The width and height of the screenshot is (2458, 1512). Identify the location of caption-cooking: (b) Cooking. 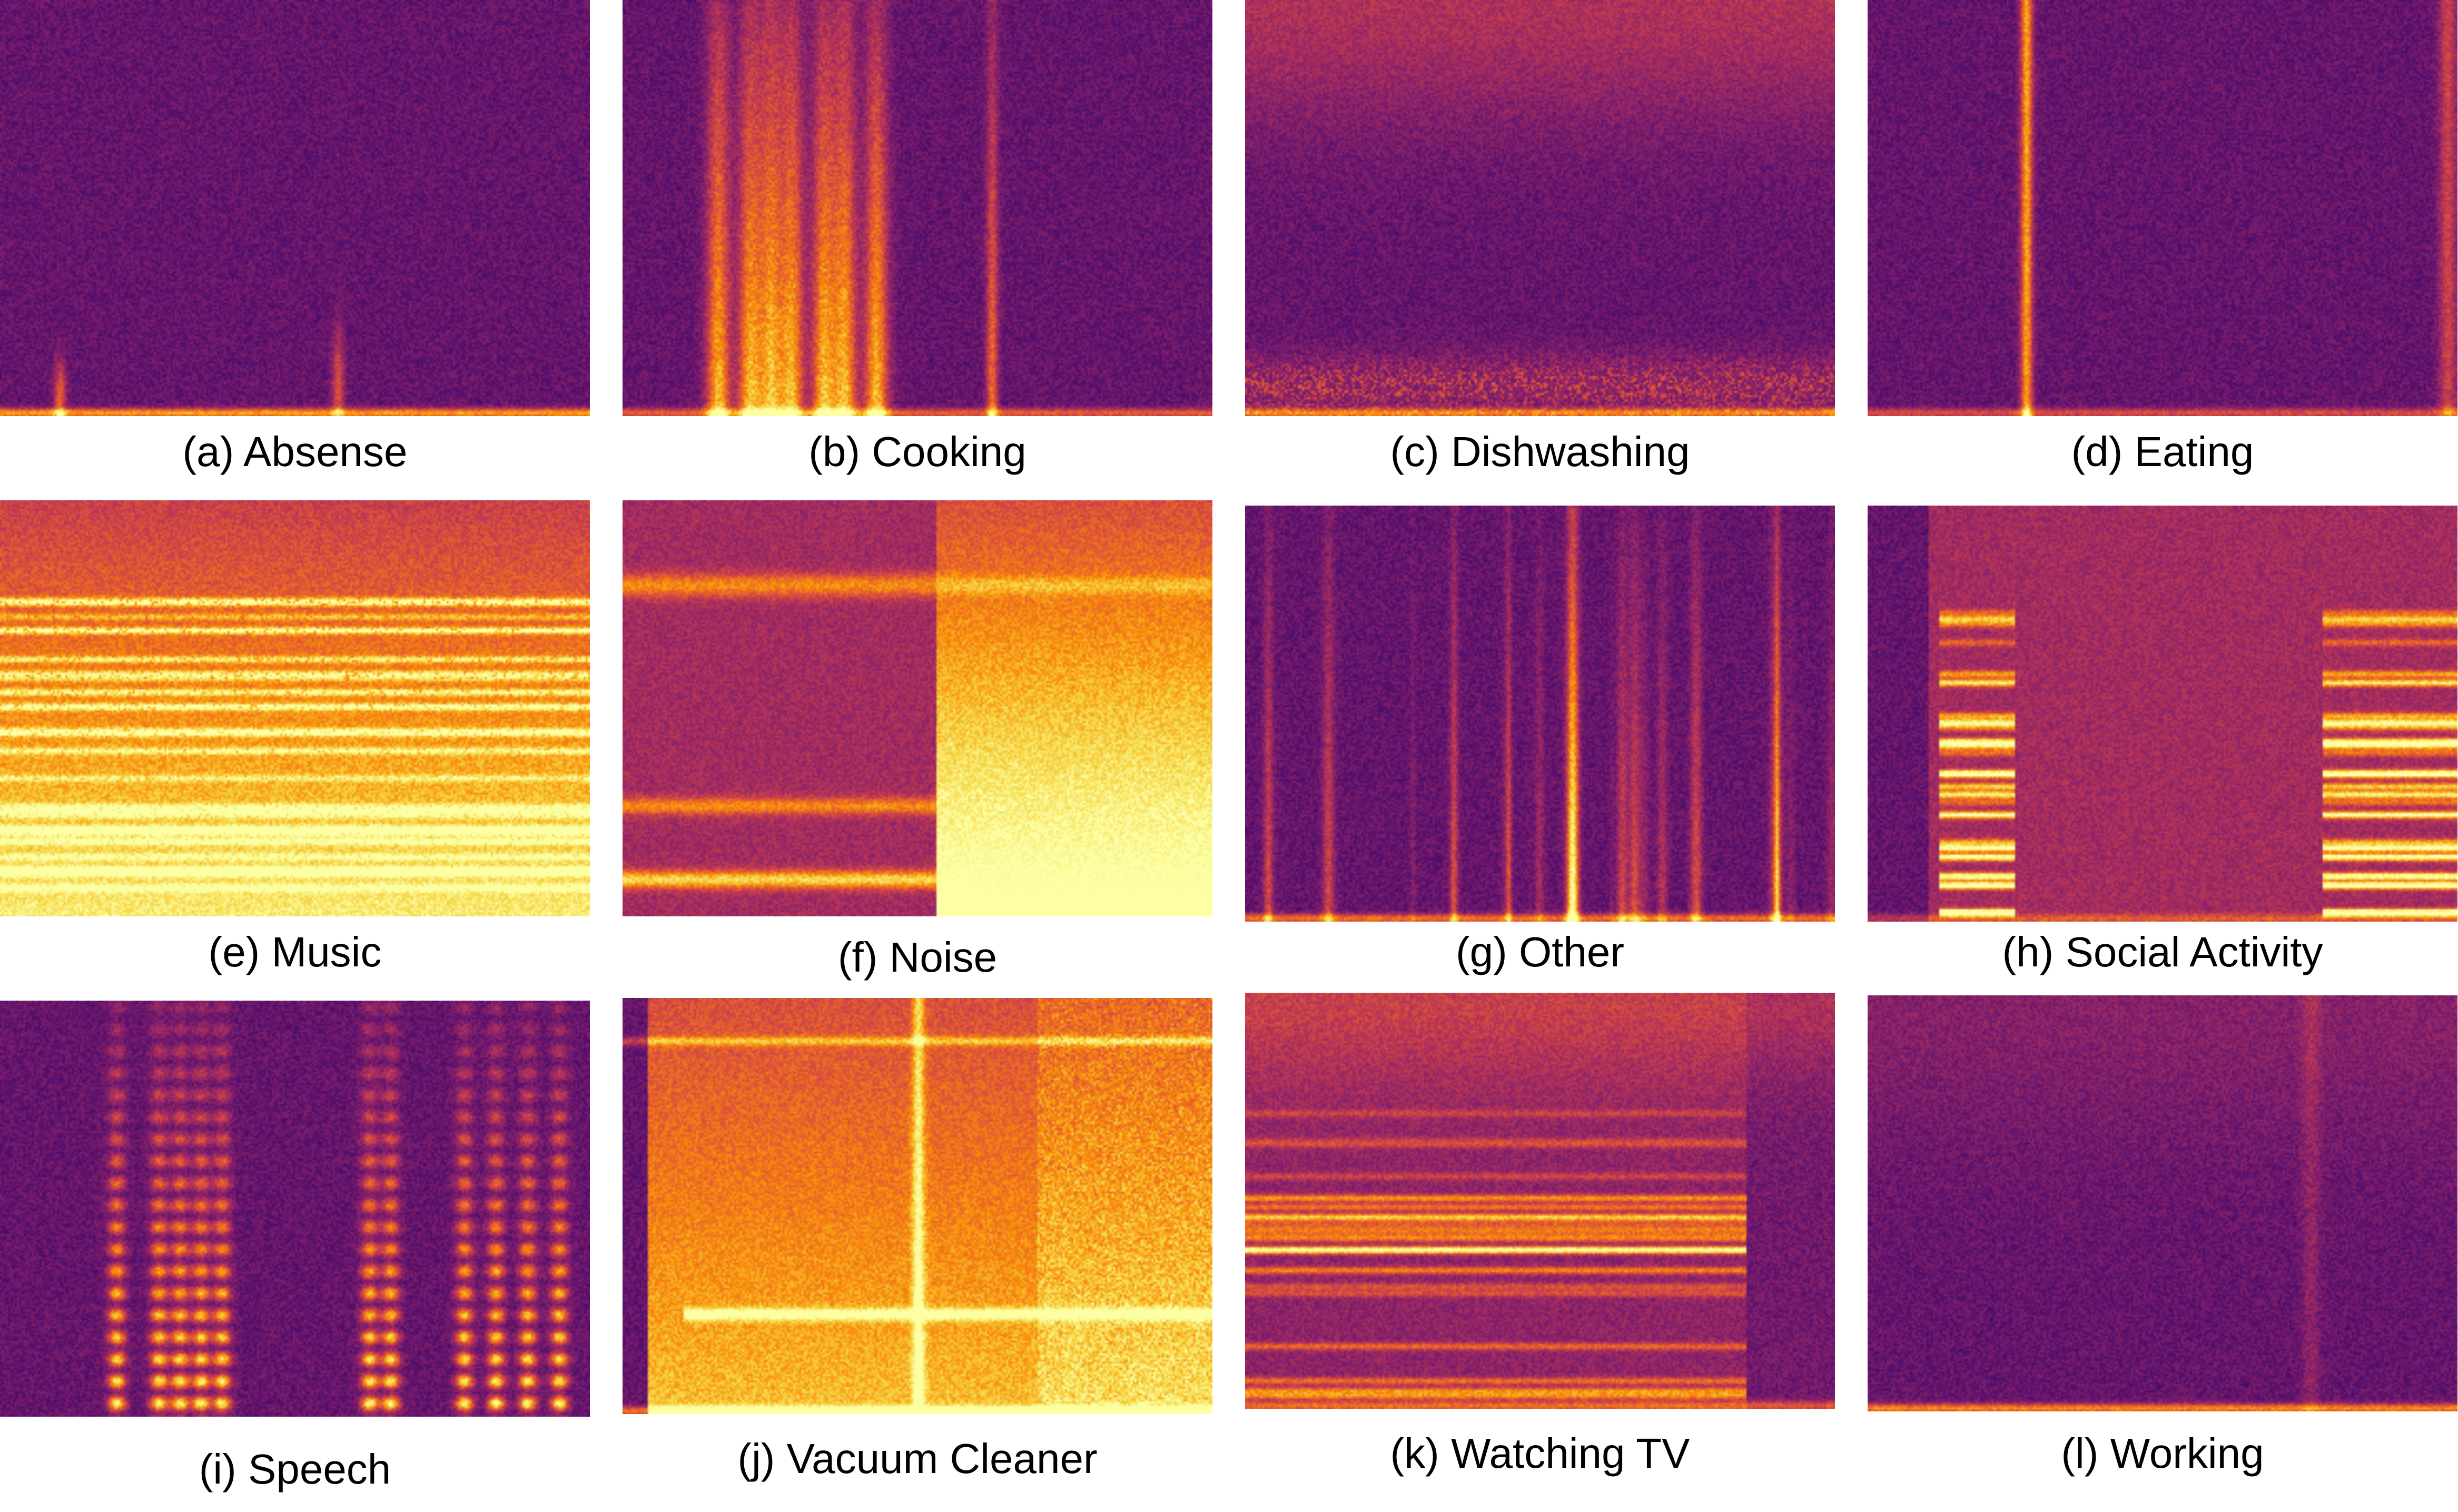
(917, 451).